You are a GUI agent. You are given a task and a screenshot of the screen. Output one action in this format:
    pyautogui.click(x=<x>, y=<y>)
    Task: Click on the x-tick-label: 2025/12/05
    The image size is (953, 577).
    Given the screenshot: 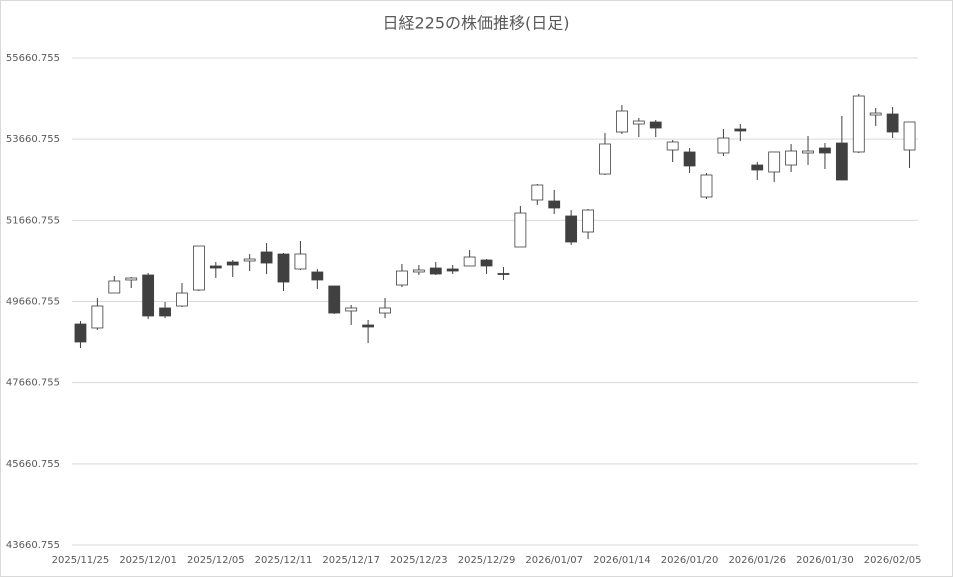 What is the action you would take?
    pyautogui.click(x=216, y=560)
    